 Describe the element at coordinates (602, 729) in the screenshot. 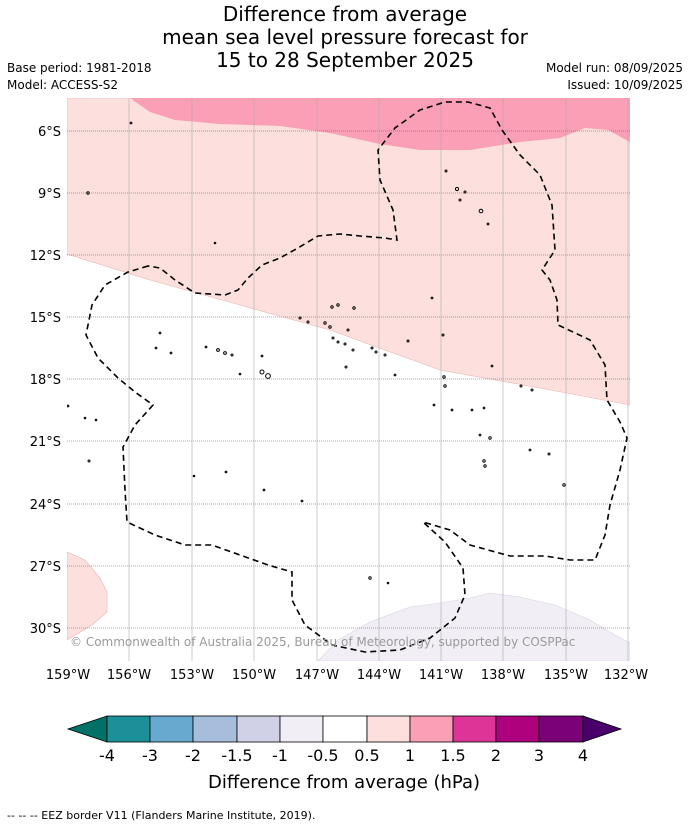

I see `colorbar-max-arrow` at that location.